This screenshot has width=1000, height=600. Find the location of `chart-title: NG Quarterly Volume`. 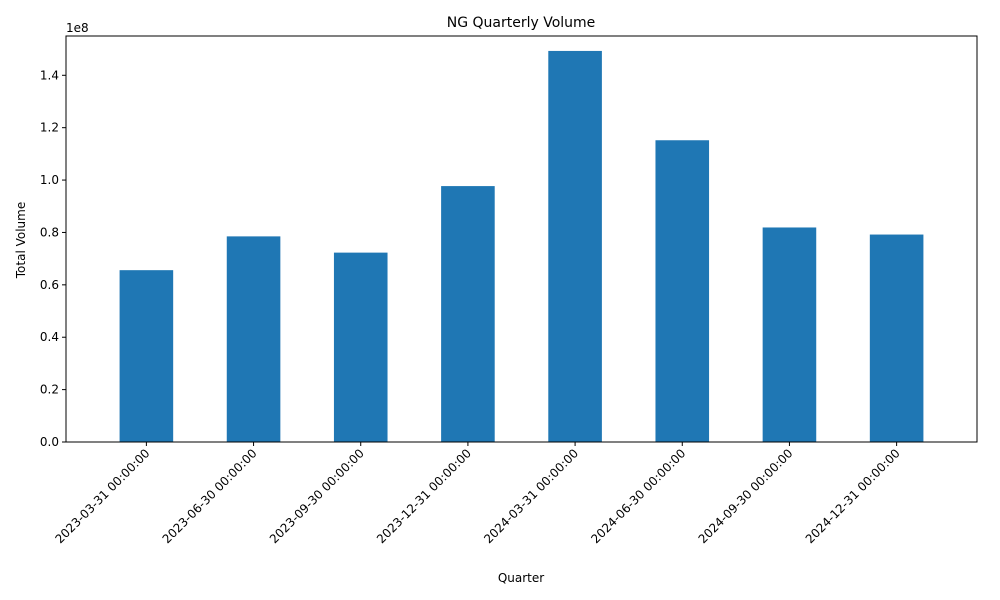

chart-title: NG Quarterly Volume is located at coordinates (521, 23).